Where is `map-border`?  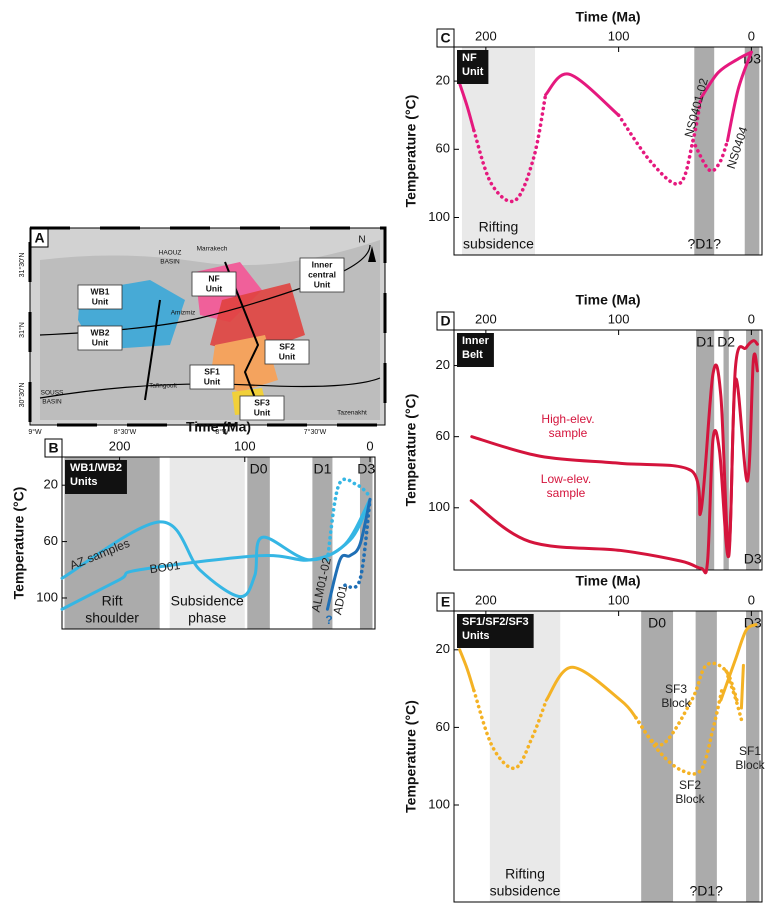
map-border is located at coordinates (207, 326).